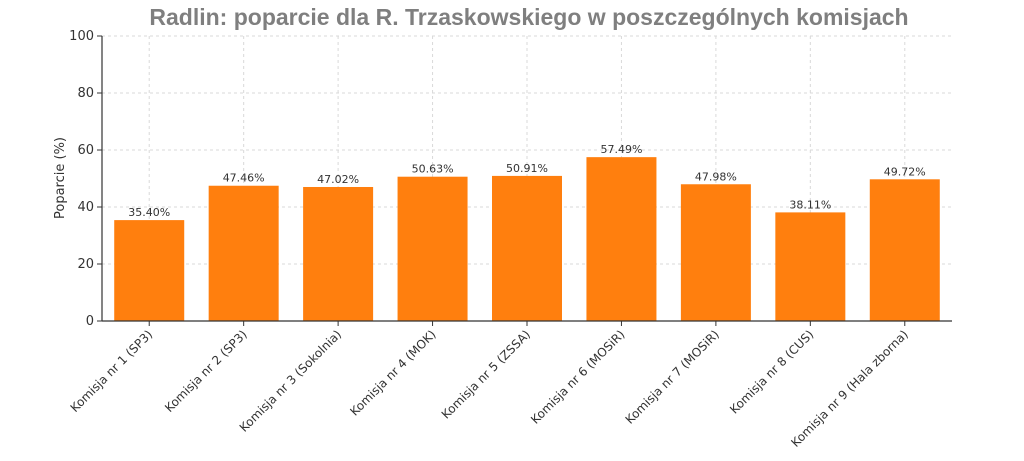 The height and width of the screenshot is (461, 1024). What do you see at coordinates (85, 150) in the screenshot?
I see `y-tick-label: 60` at bounding box center [85, 150].